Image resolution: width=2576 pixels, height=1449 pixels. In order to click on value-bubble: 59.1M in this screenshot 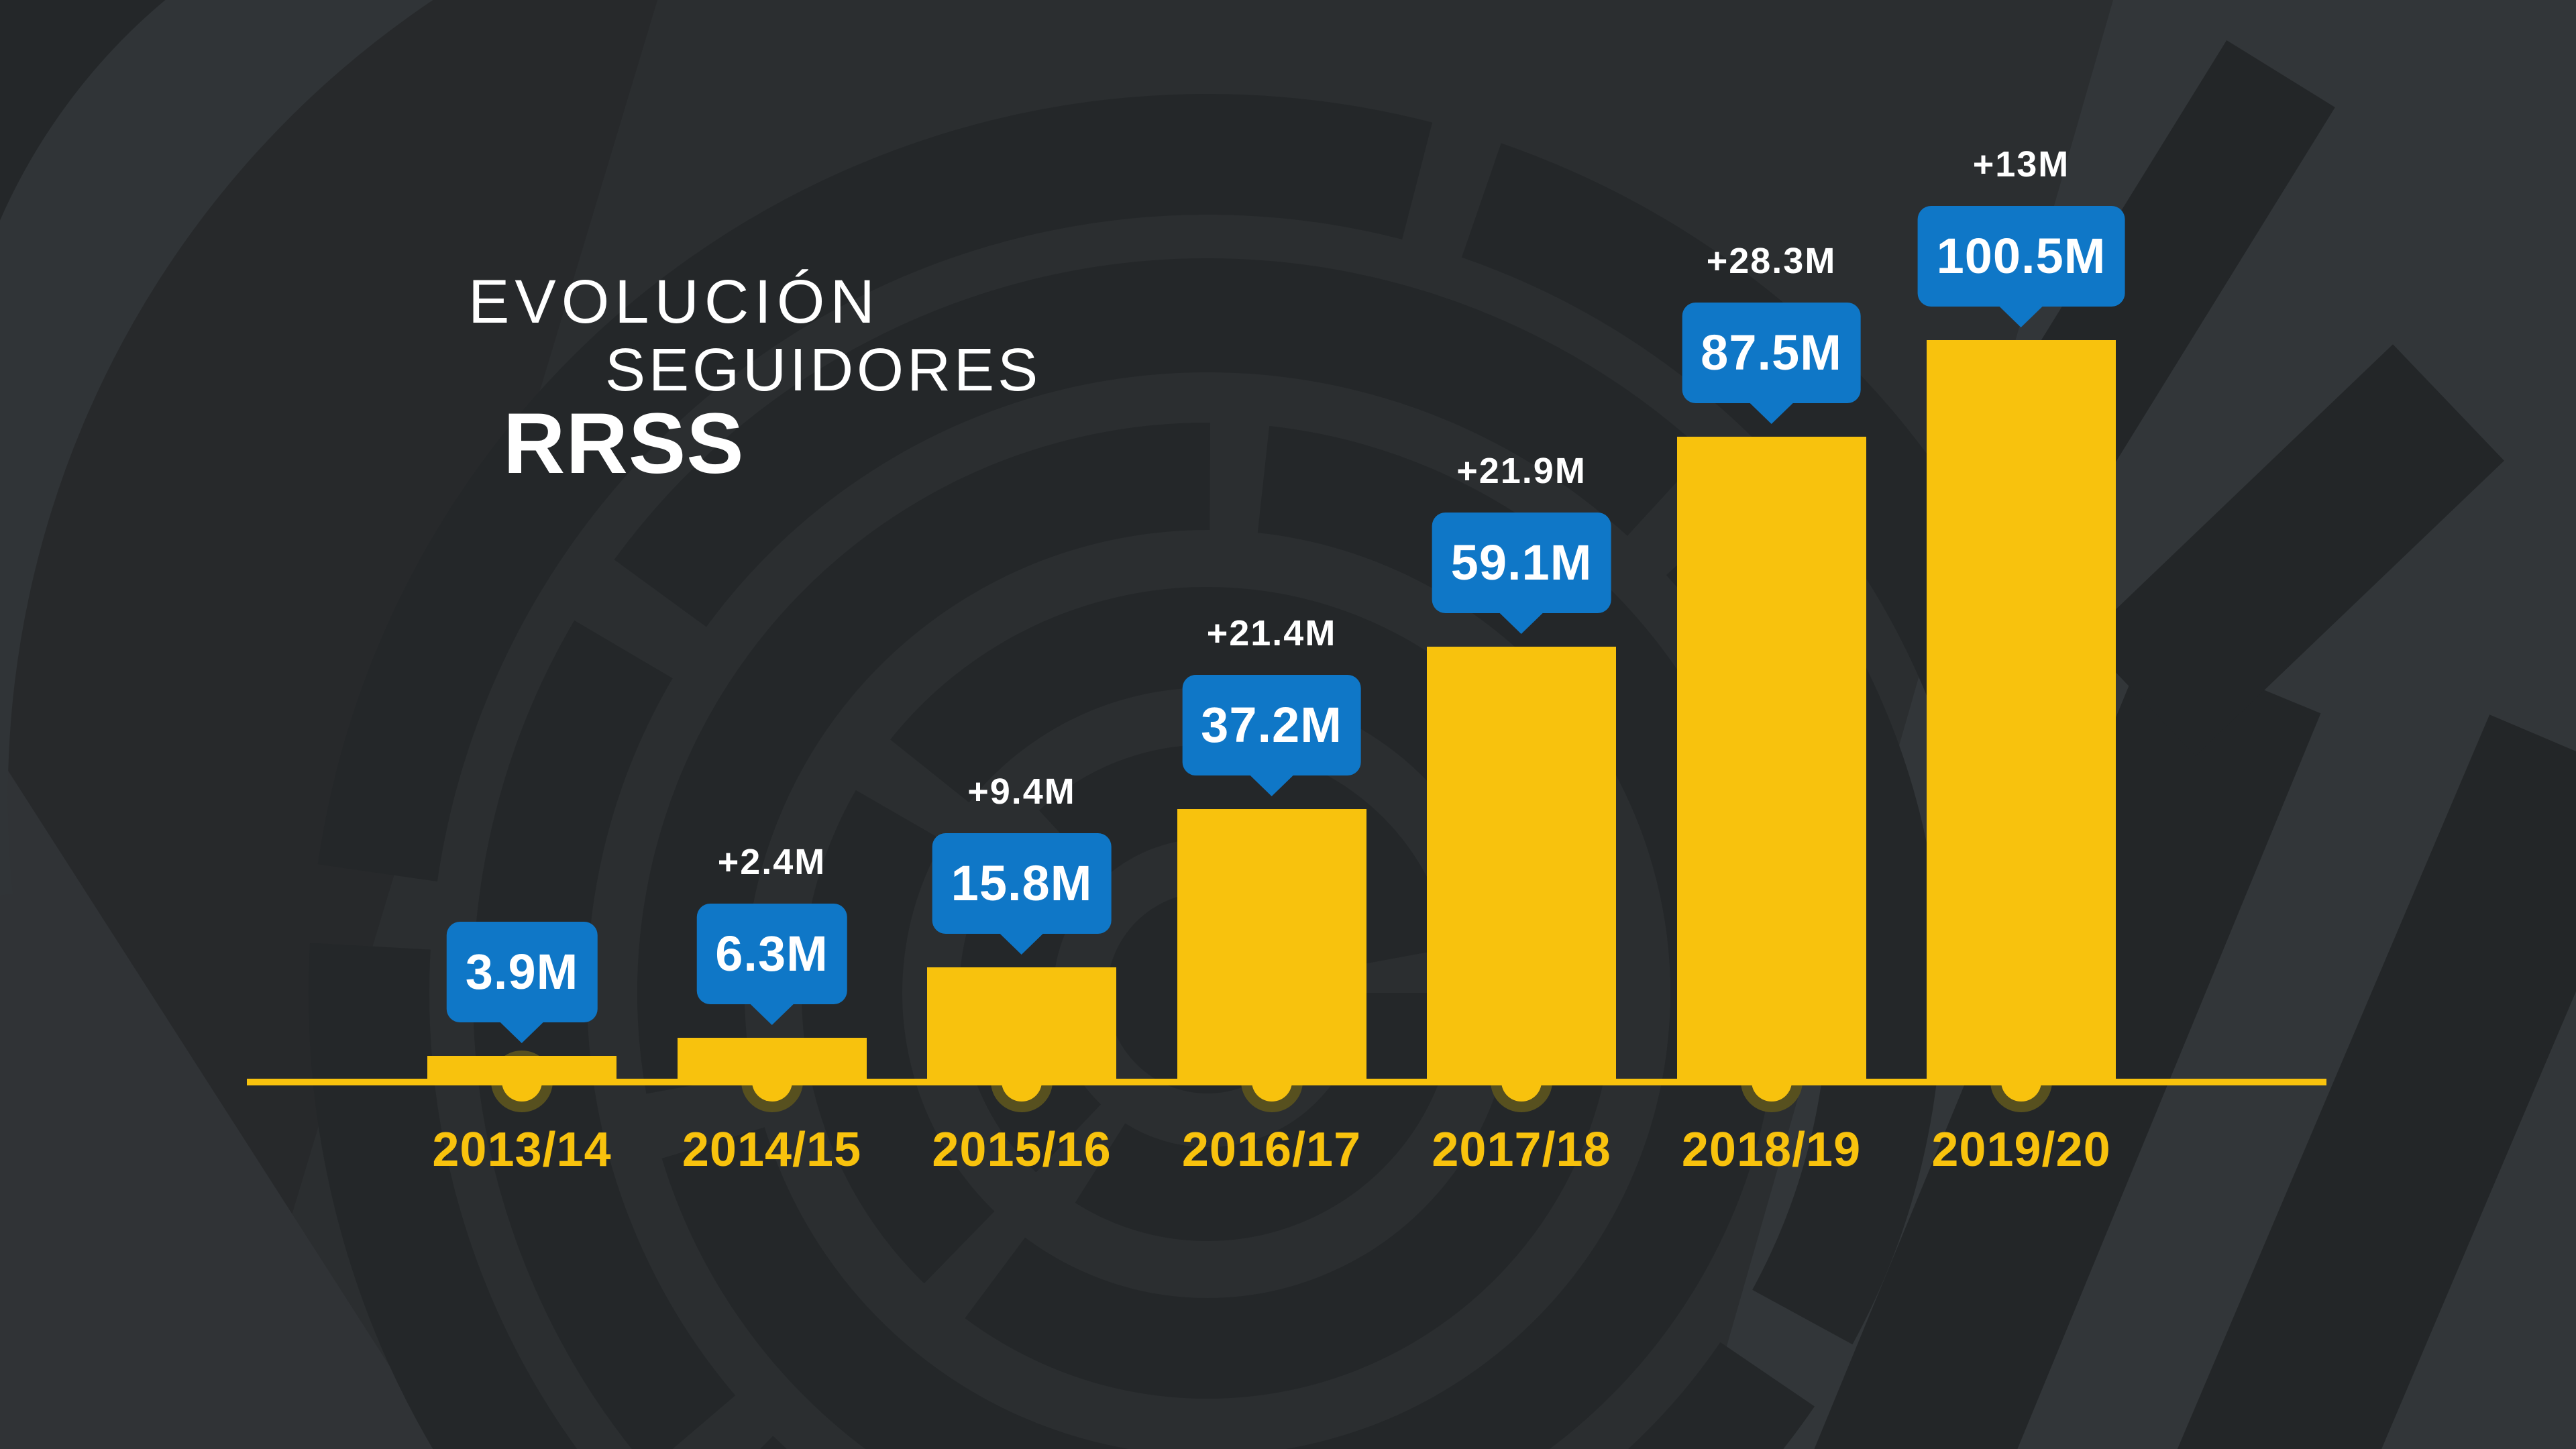, I will do `click(1521, 573)`.